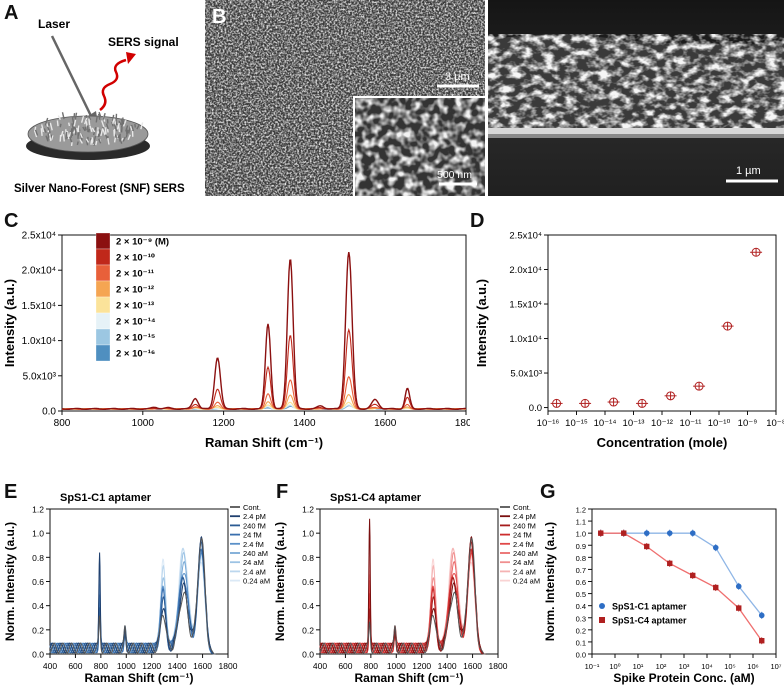 The image size is (784, 688). I want to click on x-tick-label: 10⁻¹³, so click(634, 423).